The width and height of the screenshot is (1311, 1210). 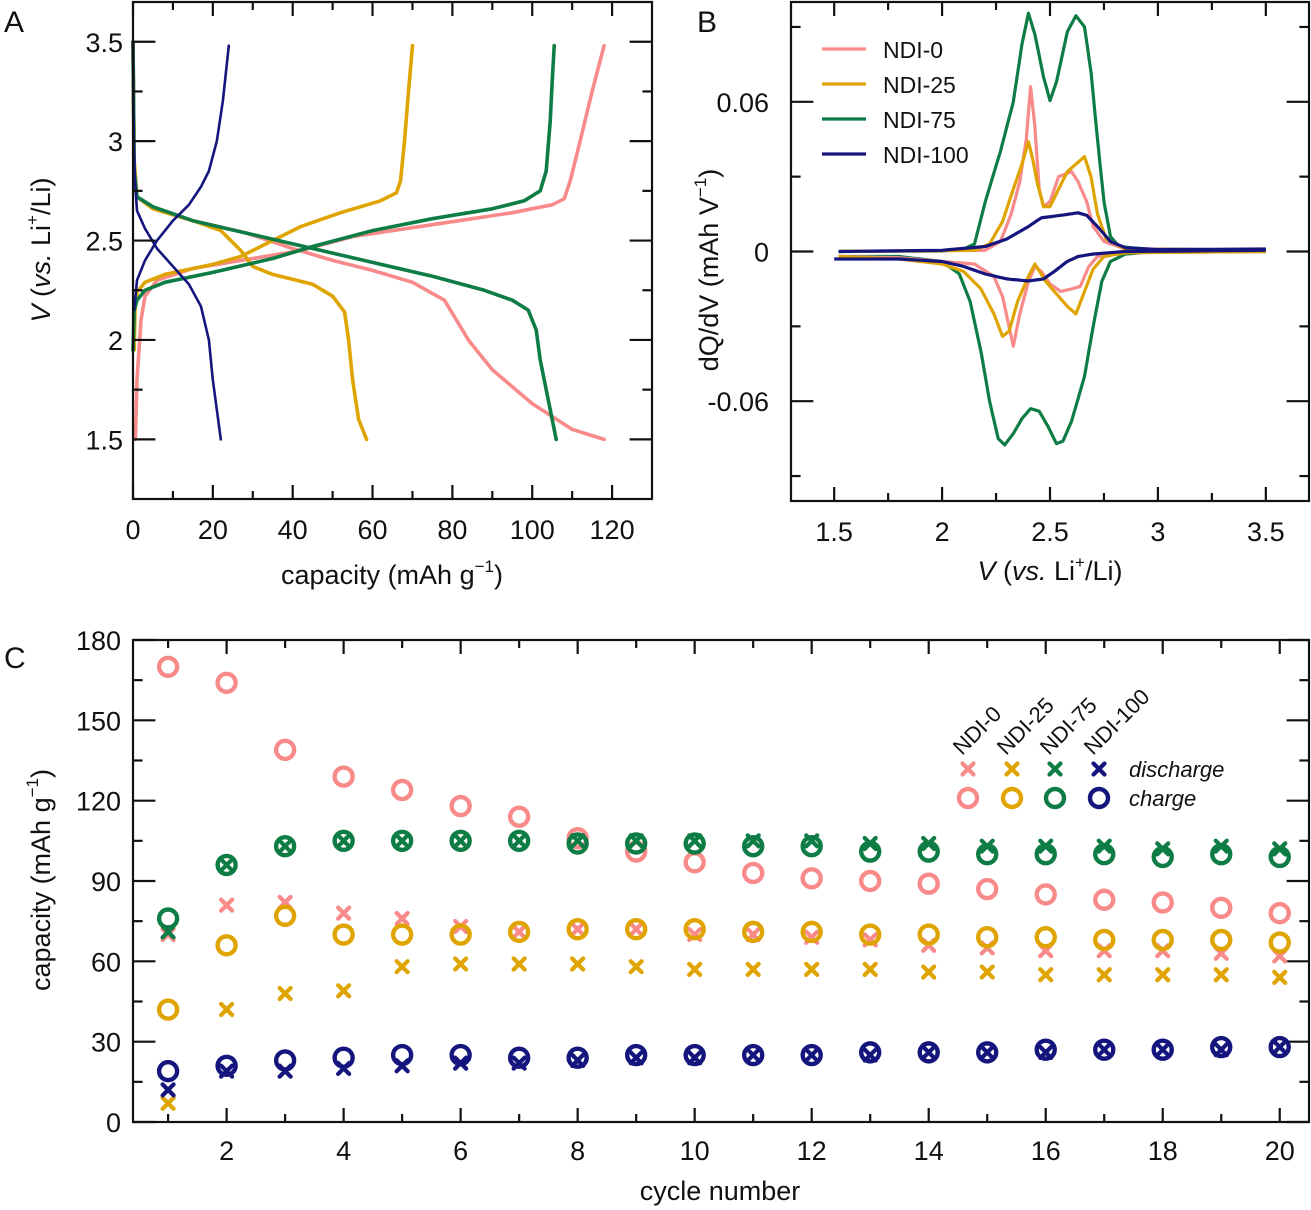 I want to click on x-tick-label: 120, so click(x=612, y=530).